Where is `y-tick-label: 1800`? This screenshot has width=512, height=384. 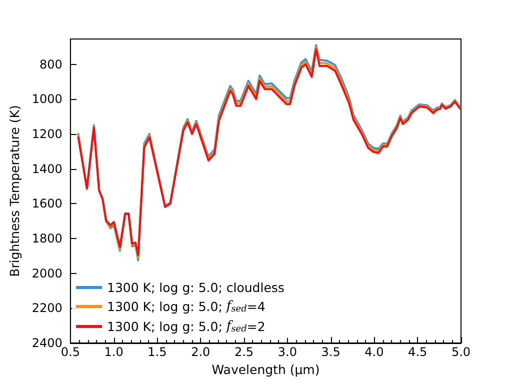
y-tick-label: 1800 is located at coordinates (47, 238).